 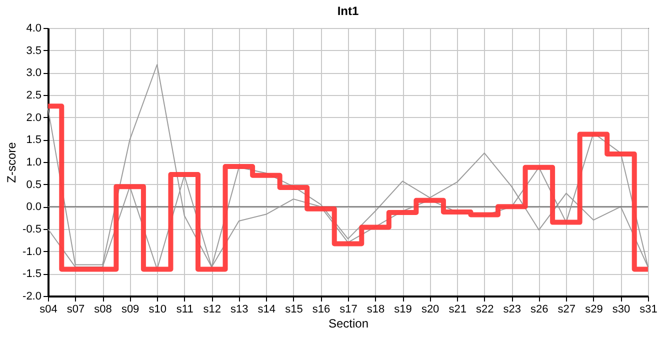 I want to click on y-tick-label: 3.0, so click(x=34, y=73).